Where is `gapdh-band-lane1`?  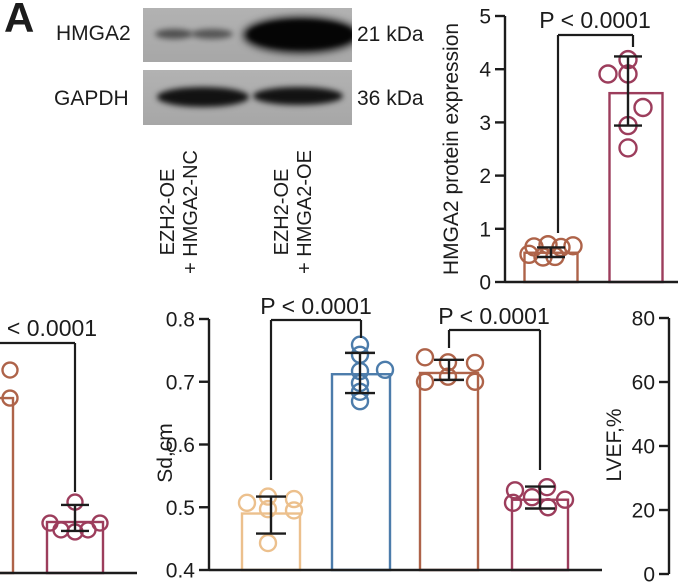
gapdh-band-lane1 is located at coordinates (203, 97).